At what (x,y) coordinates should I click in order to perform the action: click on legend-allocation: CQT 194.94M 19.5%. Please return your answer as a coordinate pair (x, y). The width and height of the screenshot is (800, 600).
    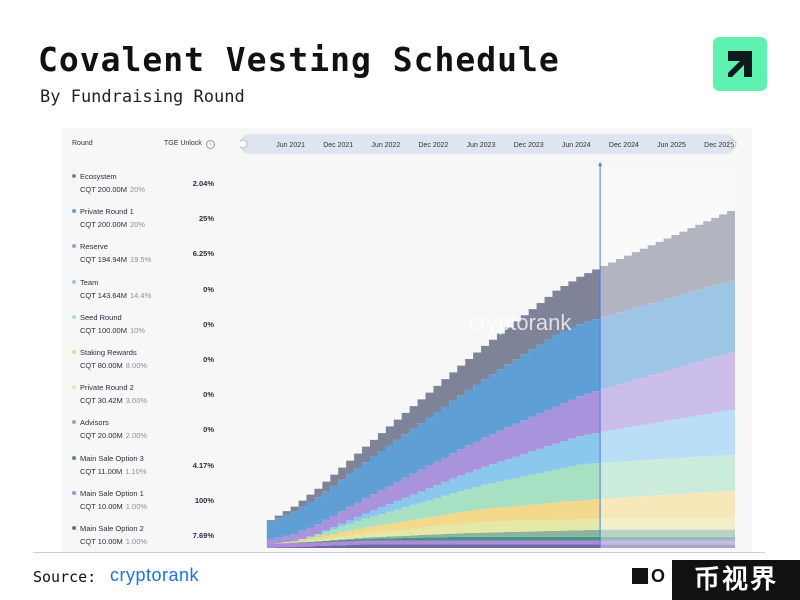
    Looking at the image, I should click on (116, 260).